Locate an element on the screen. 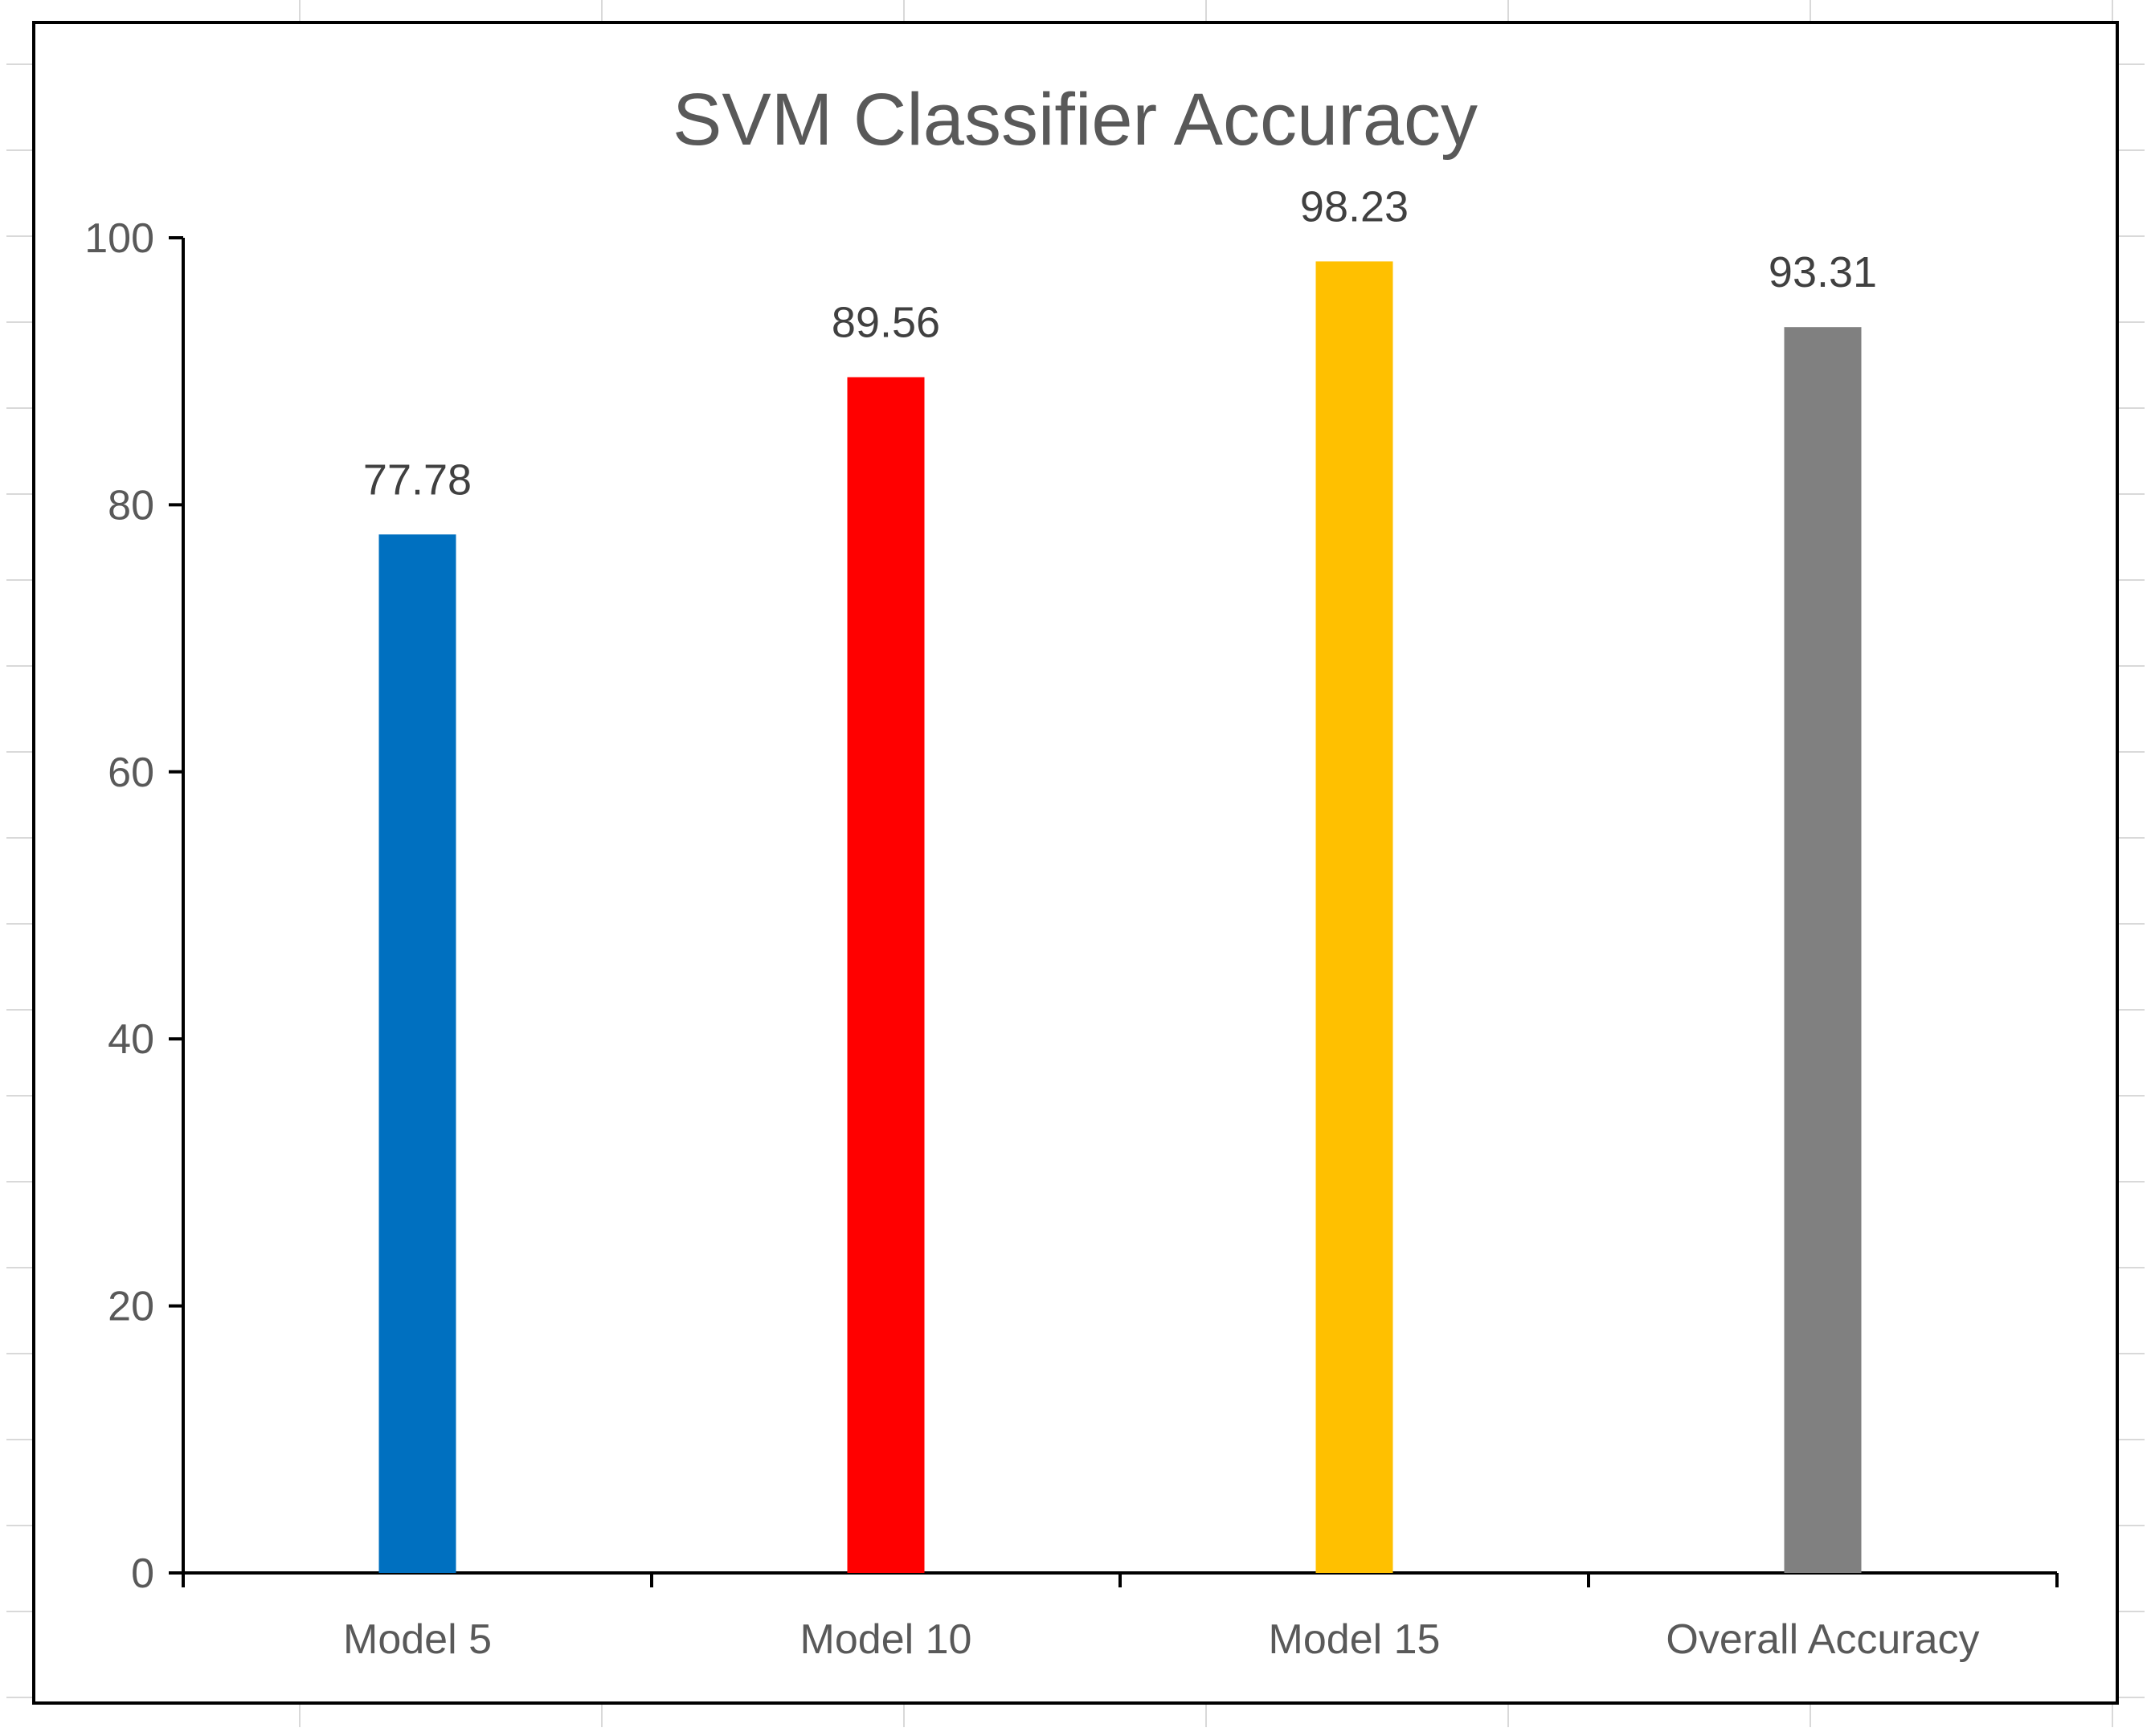  y-tick-label: 80 is located at coordinates (131, 505).